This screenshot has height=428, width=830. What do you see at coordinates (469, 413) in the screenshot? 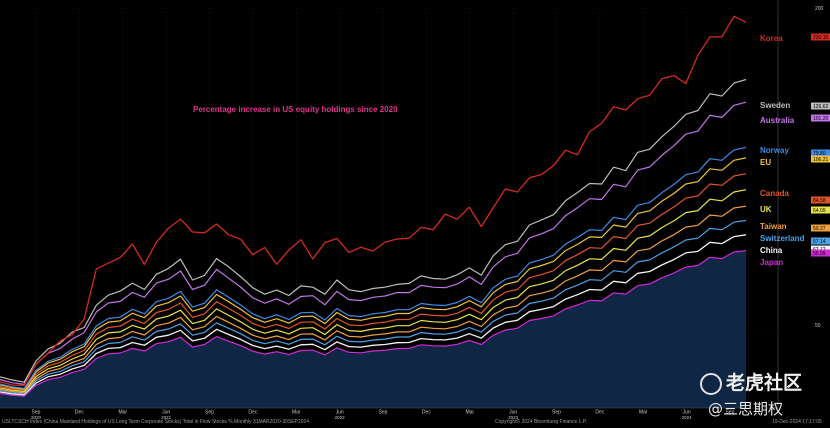
I see `x-tick-label-10: Mar` at bounding box center [469, 413].